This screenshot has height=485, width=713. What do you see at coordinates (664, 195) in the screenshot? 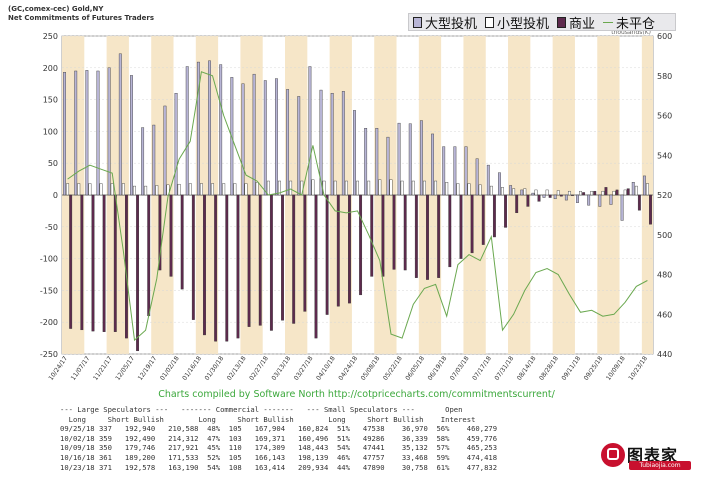
I see `right-tick-label: 520` at bounding box center [664, 195].